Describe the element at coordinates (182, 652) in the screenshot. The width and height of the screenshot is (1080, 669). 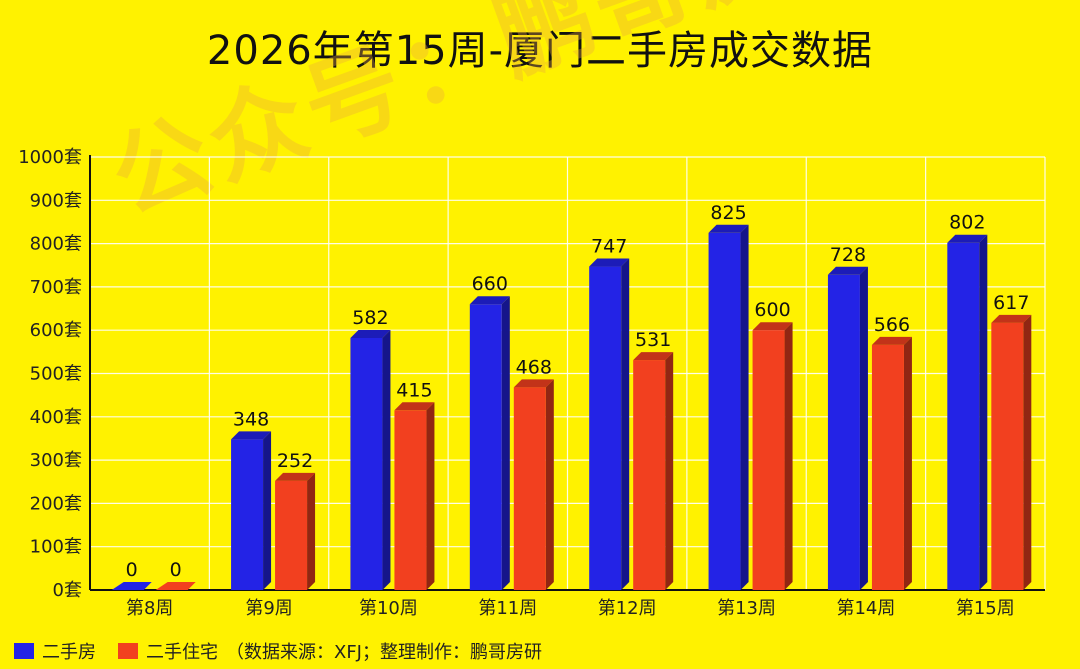
I see `legend-label-residential: 二手住宅` at that location.